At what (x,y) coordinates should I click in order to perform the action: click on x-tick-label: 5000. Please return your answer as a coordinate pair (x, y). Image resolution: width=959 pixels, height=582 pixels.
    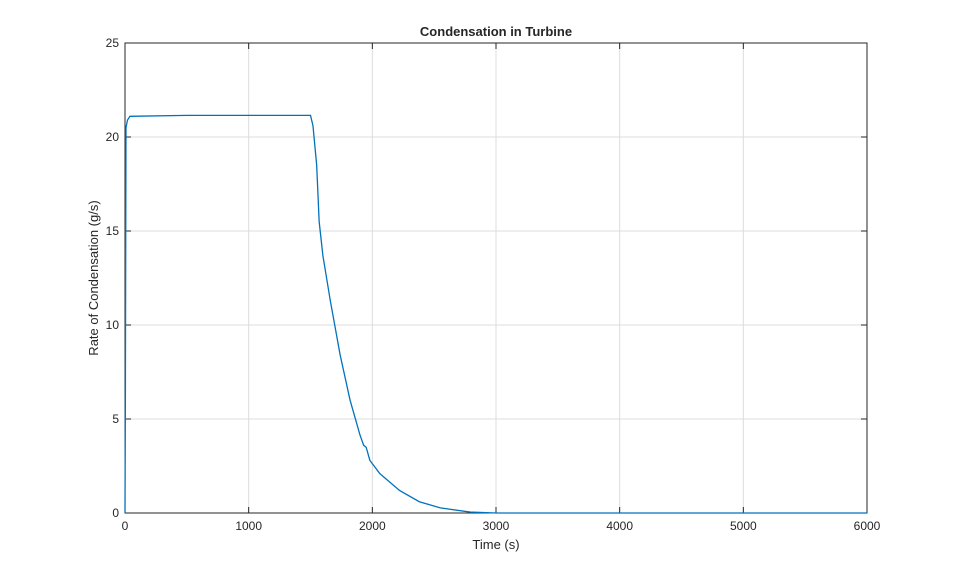
    Looking at the image, I should click on (743, 526).